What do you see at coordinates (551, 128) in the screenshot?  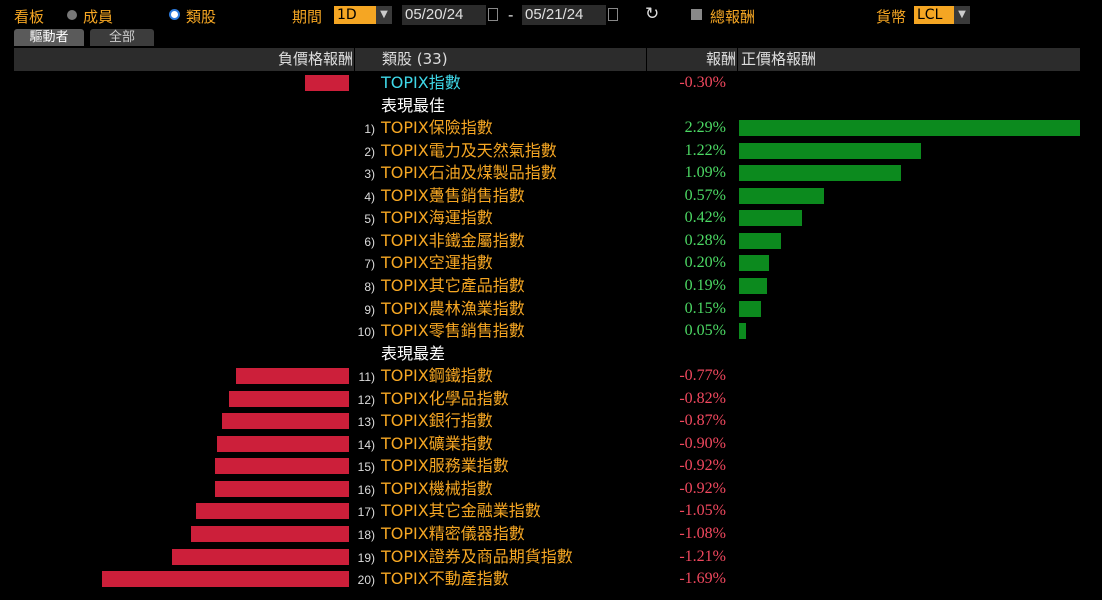 I see `table-row: 1) TOPIX保險指數 2.29%` at bounding box center [551, 128].